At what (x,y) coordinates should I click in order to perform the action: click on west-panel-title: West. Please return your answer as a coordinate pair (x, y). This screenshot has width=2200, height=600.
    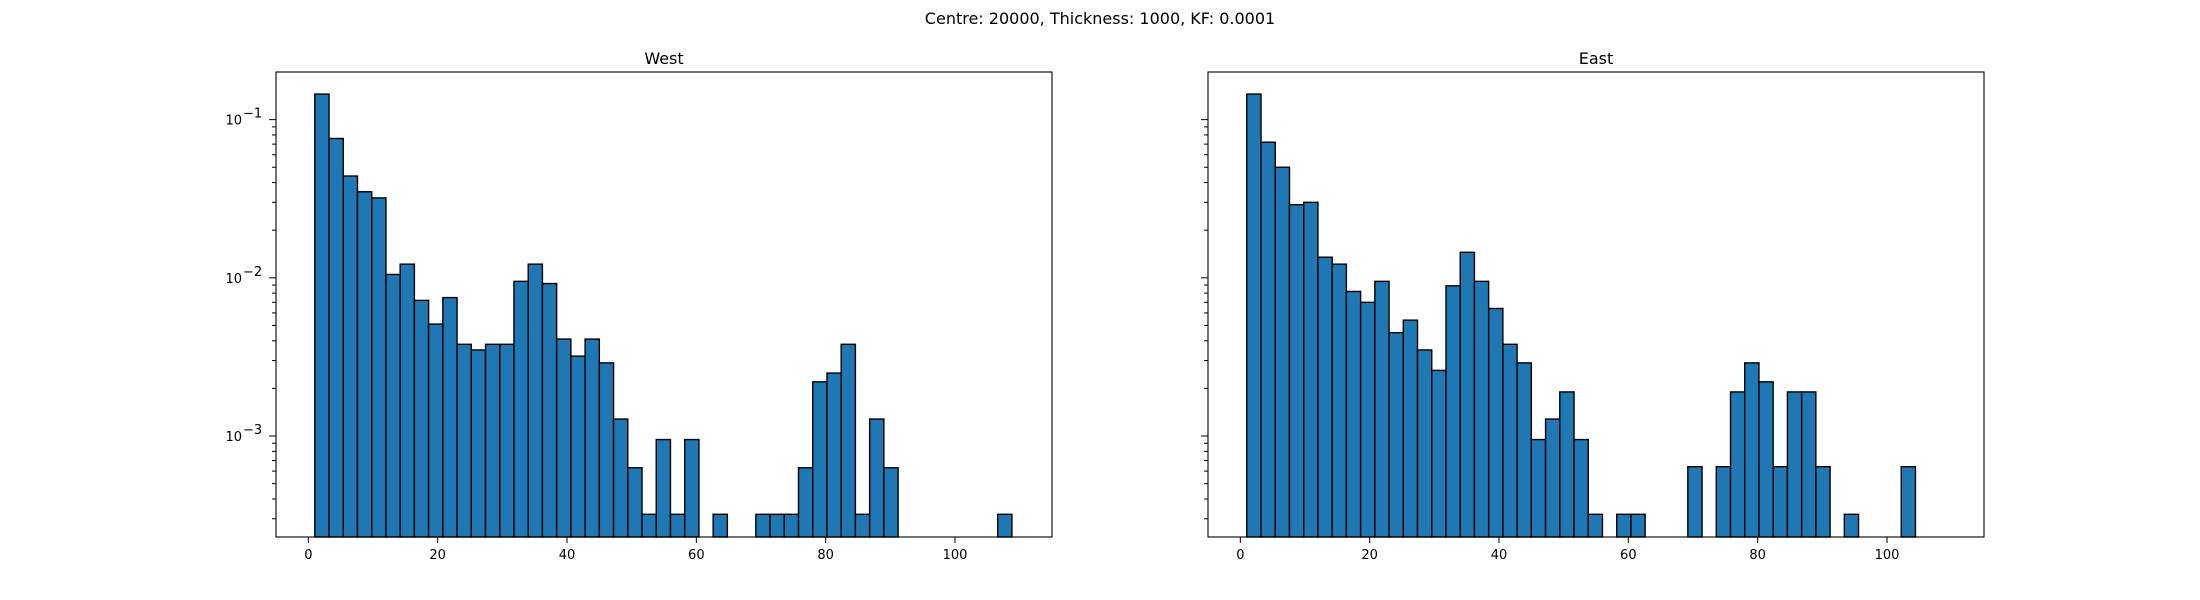
    Looking at the image, I should click on (663, 58).